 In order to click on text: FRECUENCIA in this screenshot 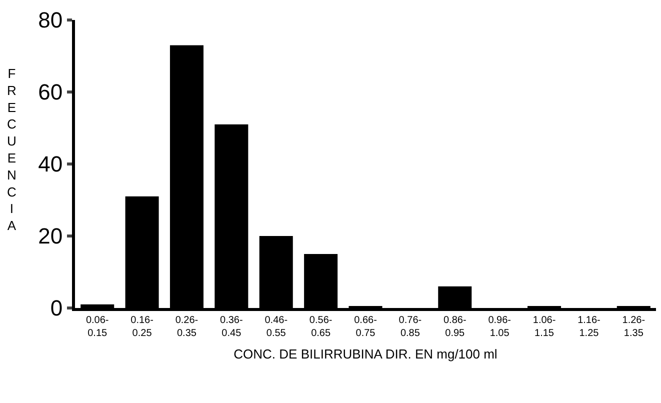, I will do `click(11, 150)`.